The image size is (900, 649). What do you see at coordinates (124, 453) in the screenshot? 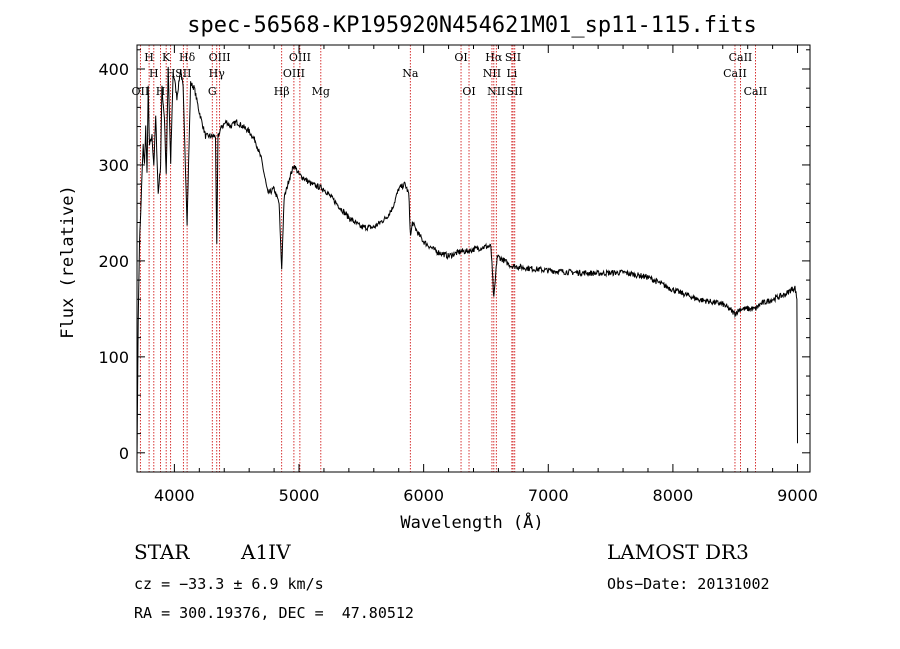
I see `y-tick-label-0: 0` at bounding box center [124, 453].